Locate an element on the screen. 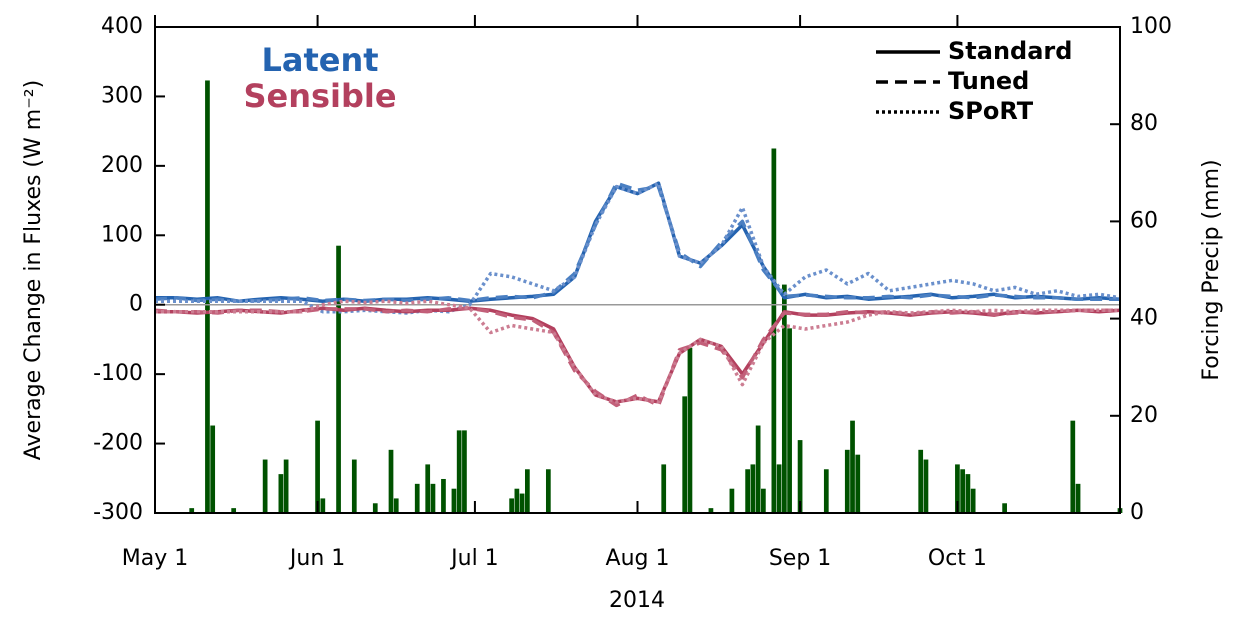  y2-tick-label: 80 is located at coordinates (1144, 123).